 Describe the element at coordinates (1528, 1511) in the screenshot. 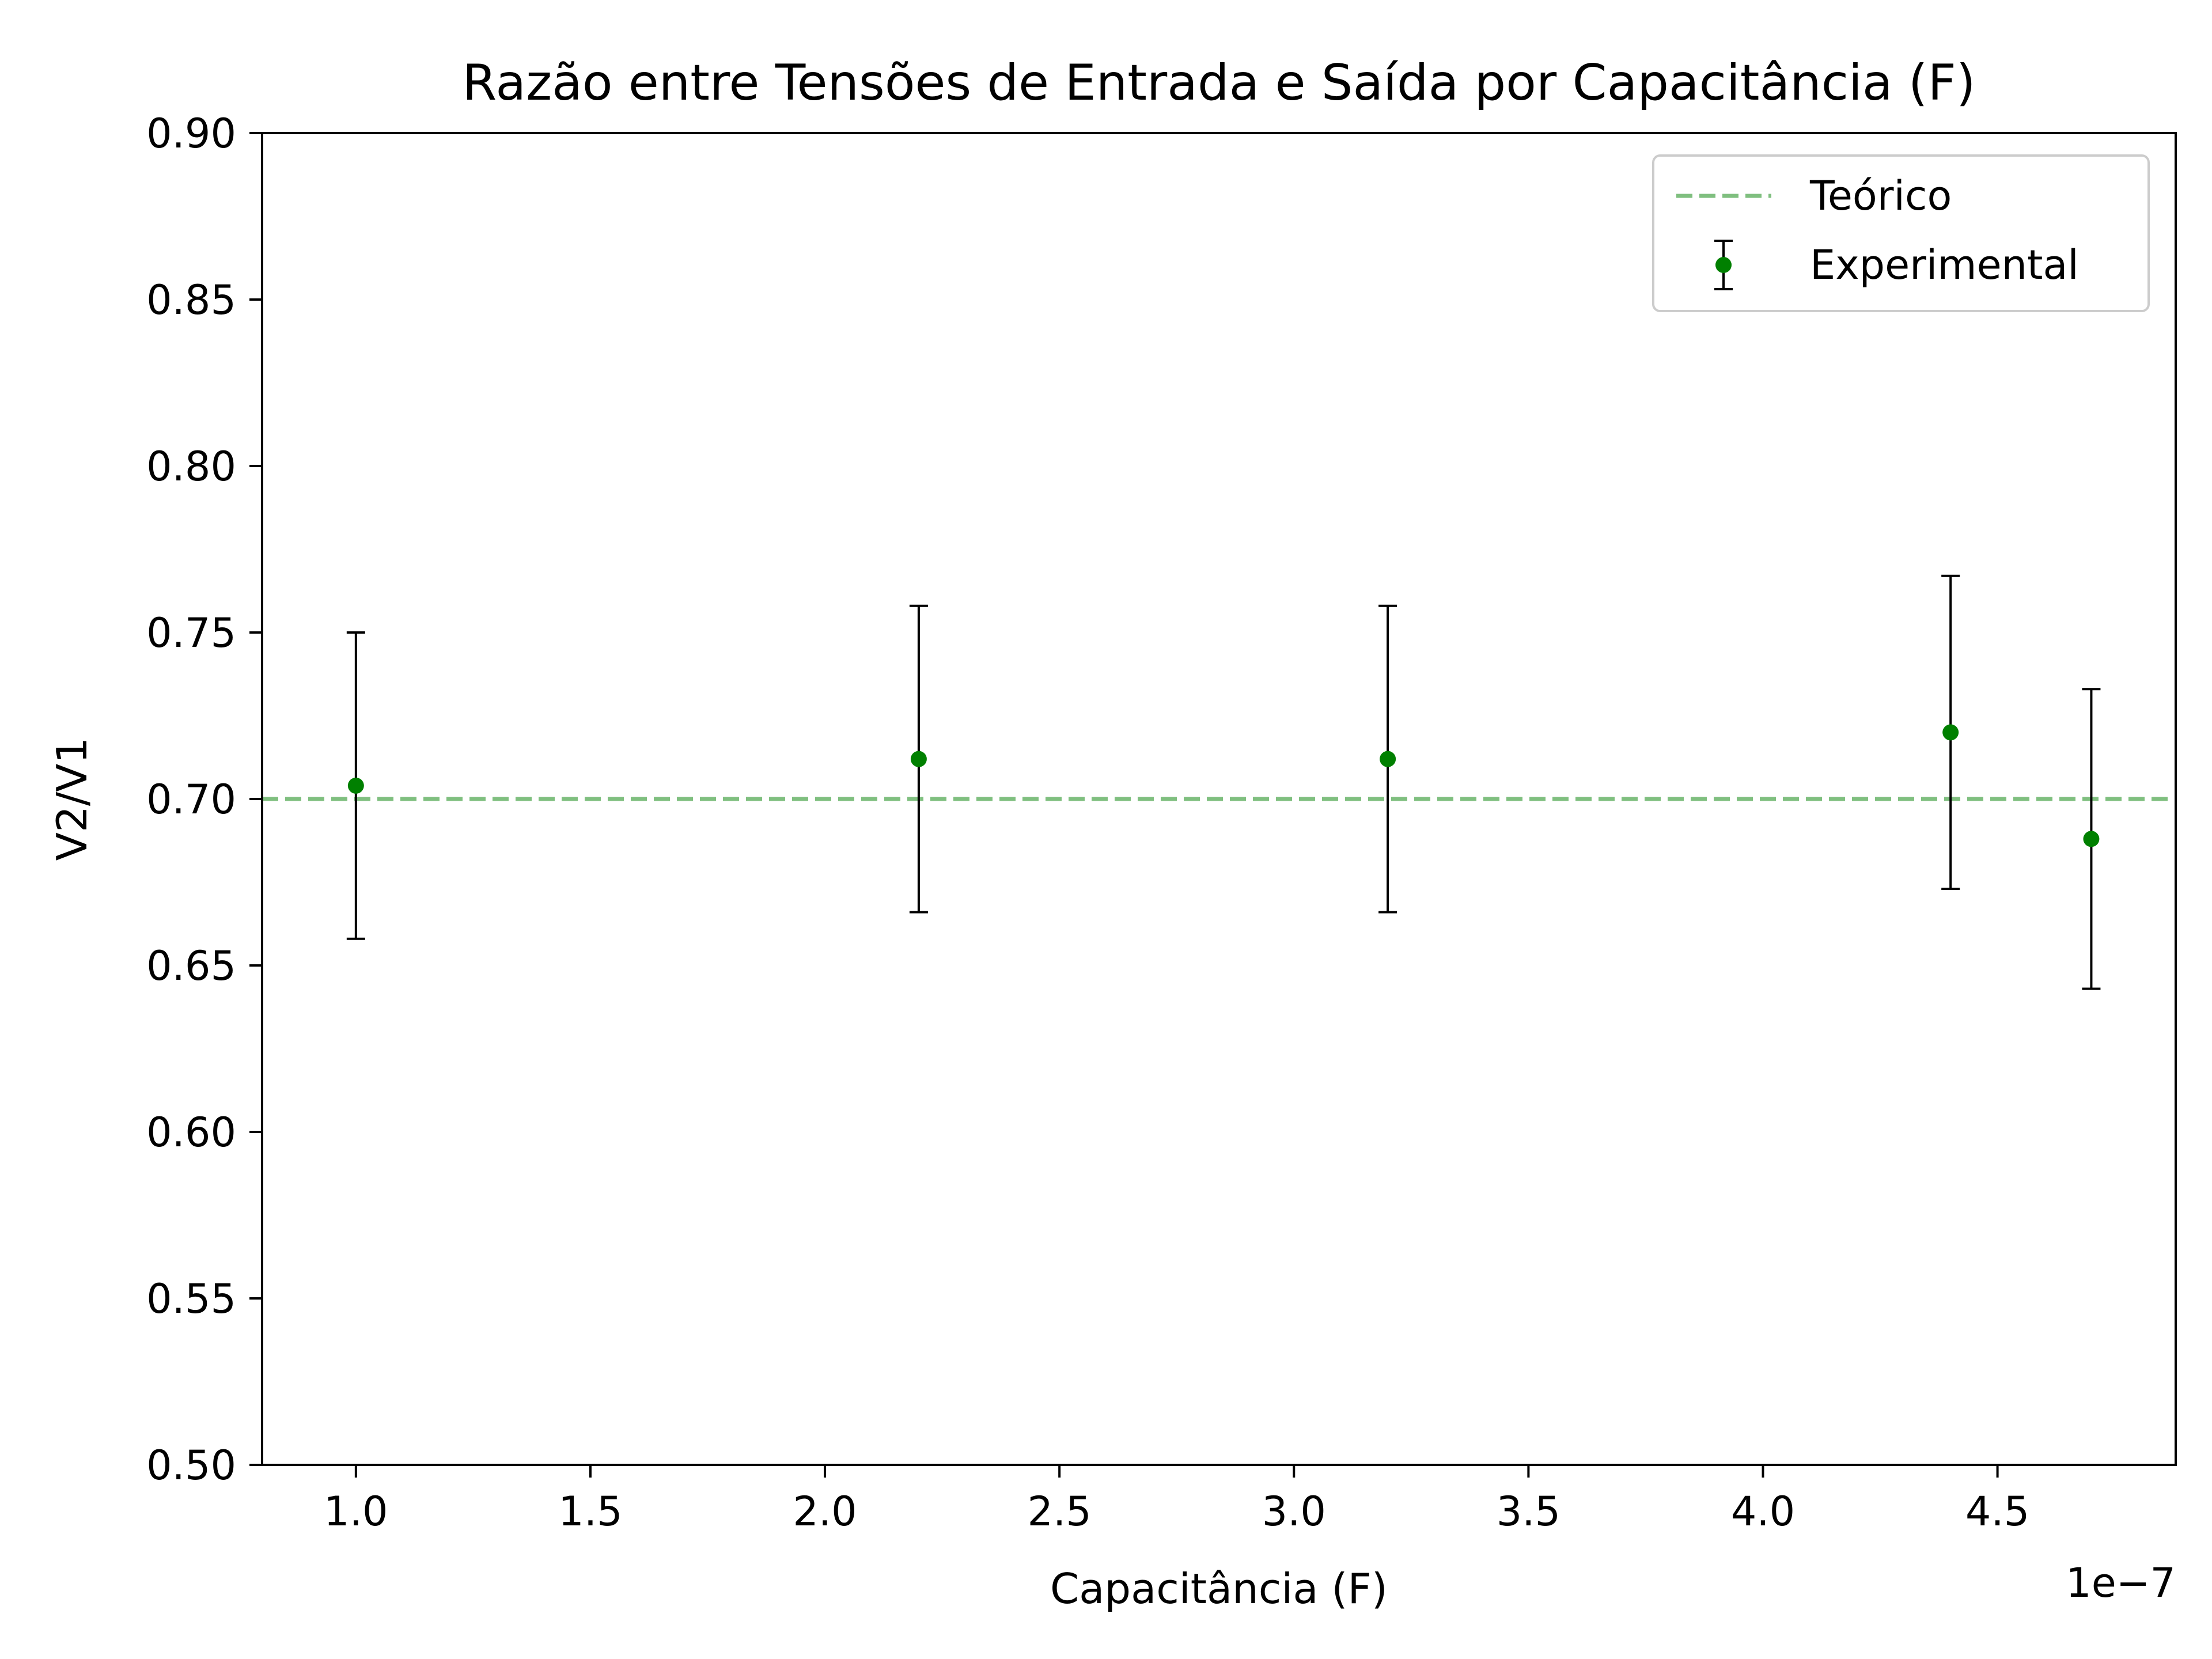

I see `x-tick-label: 3.5` at that location.